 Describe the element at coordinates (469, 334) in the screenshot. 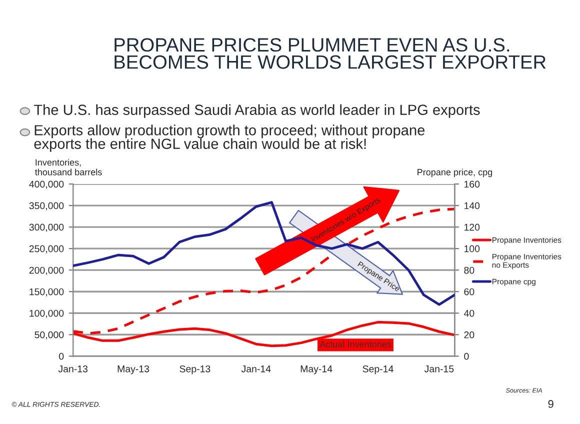

I see `y2-tick-label: 20` at that location.